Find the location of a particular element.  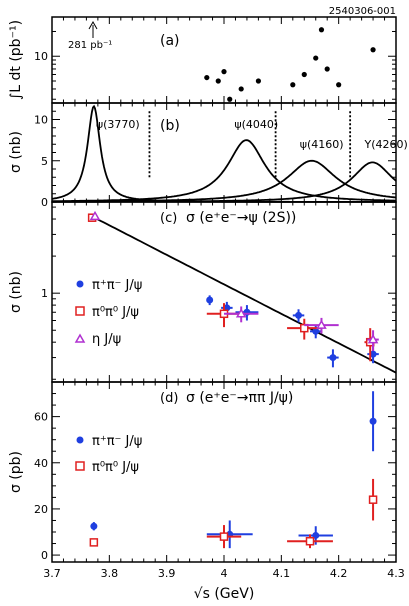

legend-c-eta-marker is located at coordinates (80, 338).